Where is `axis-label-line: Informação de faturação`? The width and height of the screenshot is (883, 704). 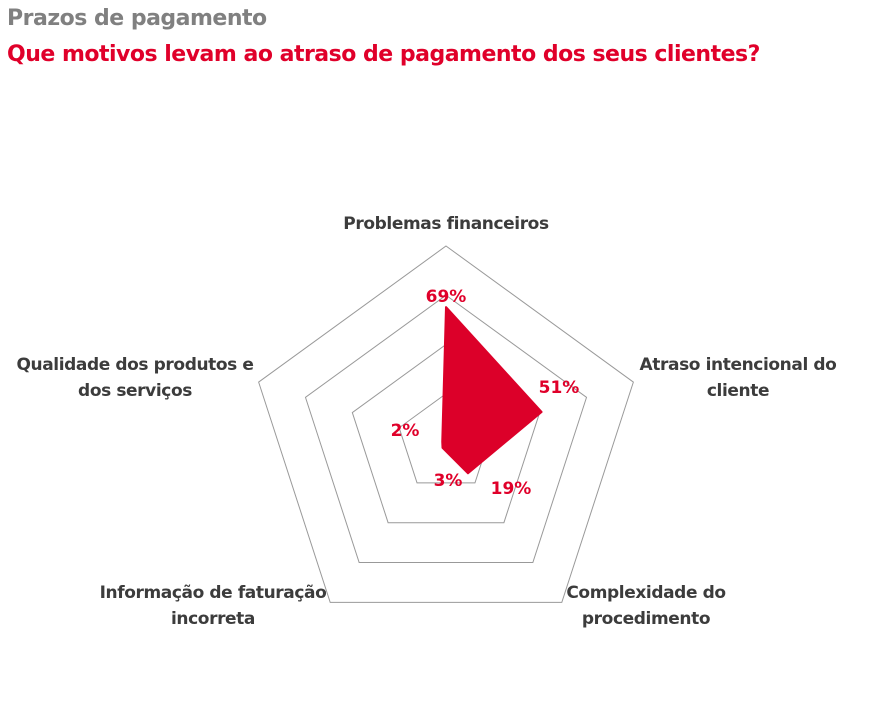 axis-label-line: Informação de faturação is located at coordinates (213, 593).